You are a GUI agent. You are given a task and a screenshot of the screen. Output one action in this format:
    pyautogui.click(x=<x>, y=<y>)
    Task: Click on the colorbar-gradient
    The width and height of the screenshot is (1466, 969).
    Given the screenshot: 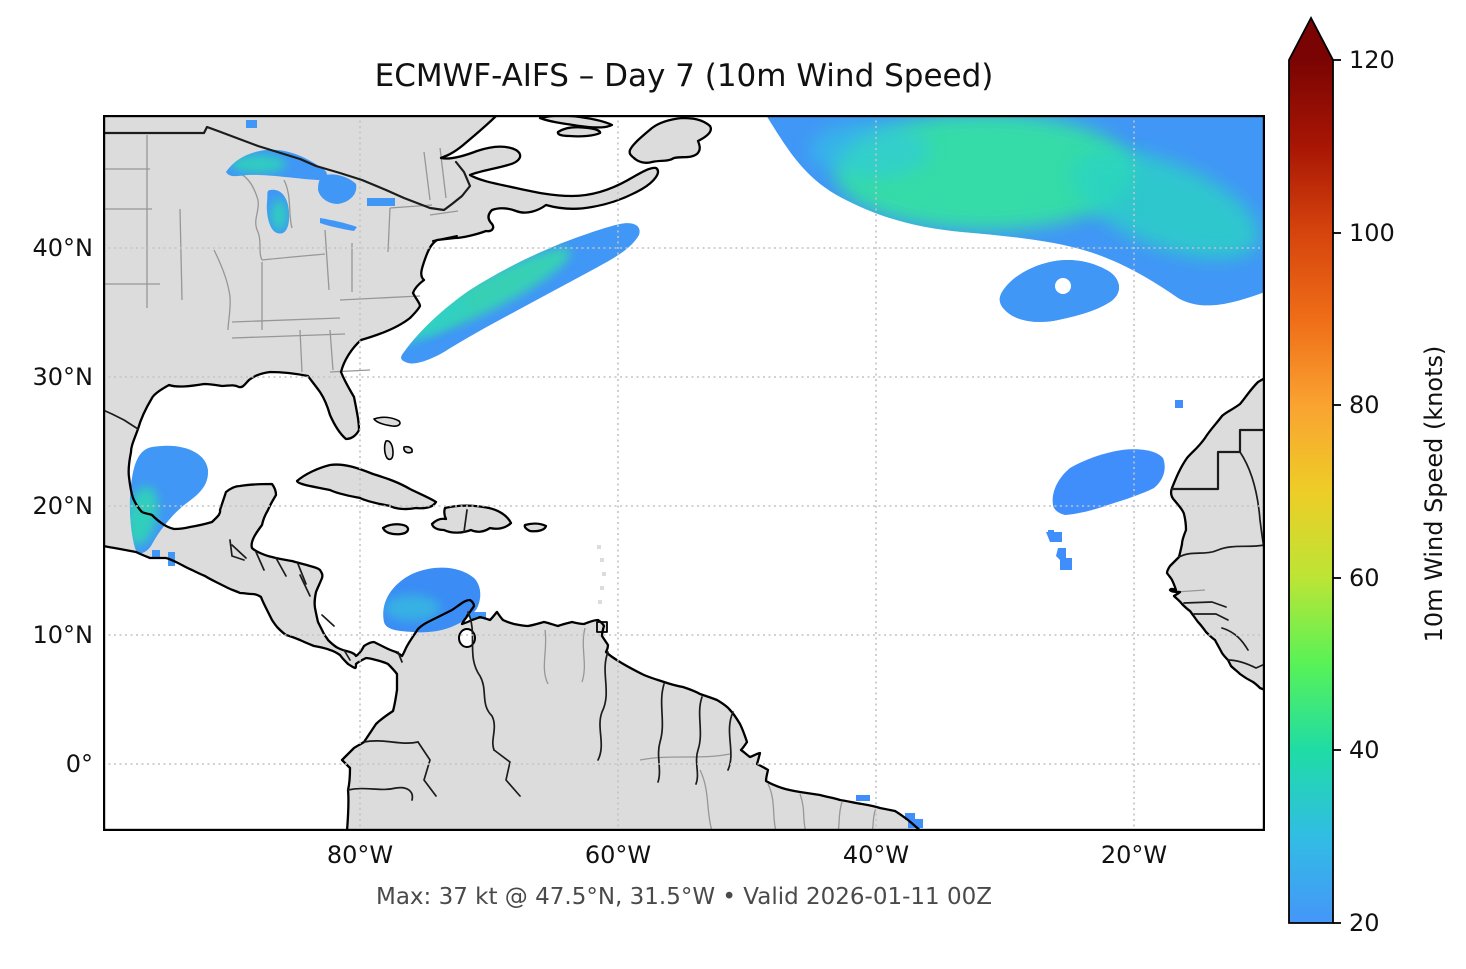 What is the action you would take?
    pyautogui.click(x=1311, y=491)
    